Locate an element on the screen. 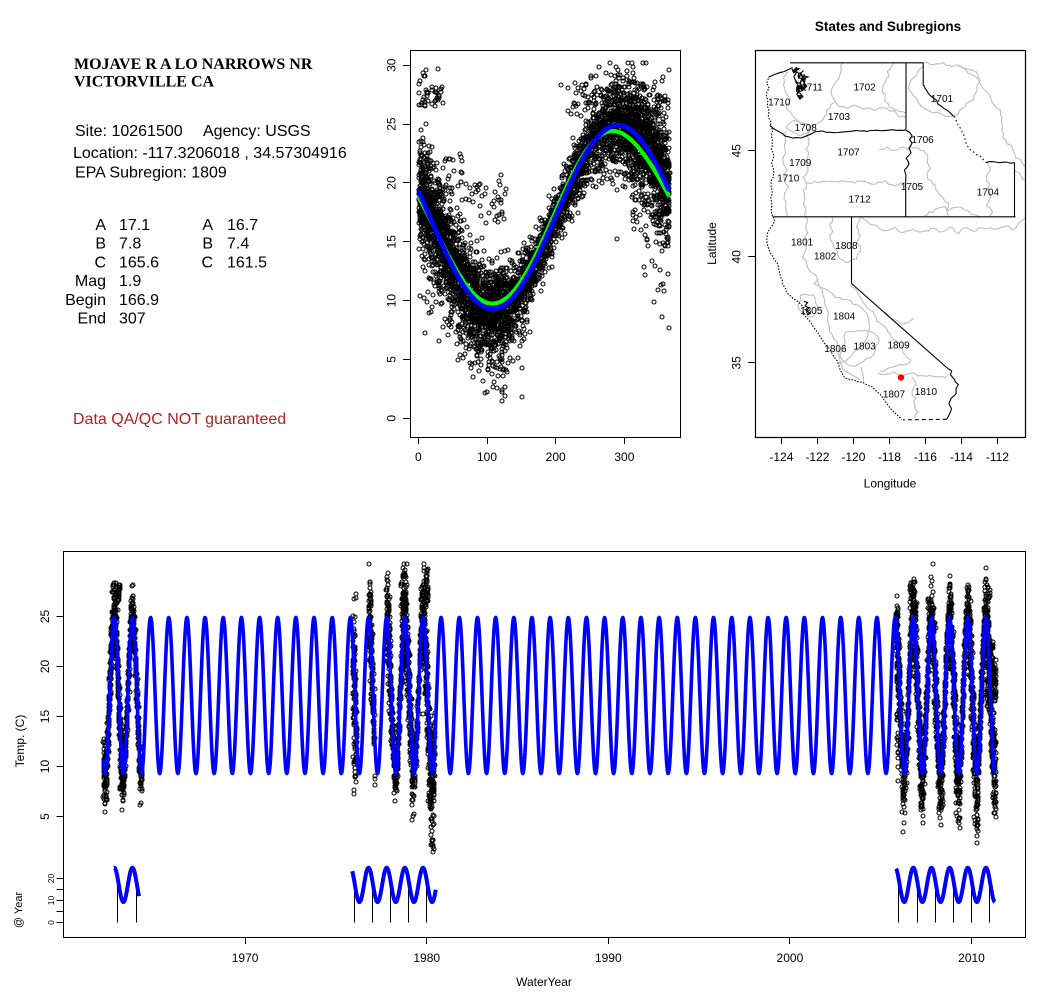  svg-text: 300 is located at coordinates (624, 457).